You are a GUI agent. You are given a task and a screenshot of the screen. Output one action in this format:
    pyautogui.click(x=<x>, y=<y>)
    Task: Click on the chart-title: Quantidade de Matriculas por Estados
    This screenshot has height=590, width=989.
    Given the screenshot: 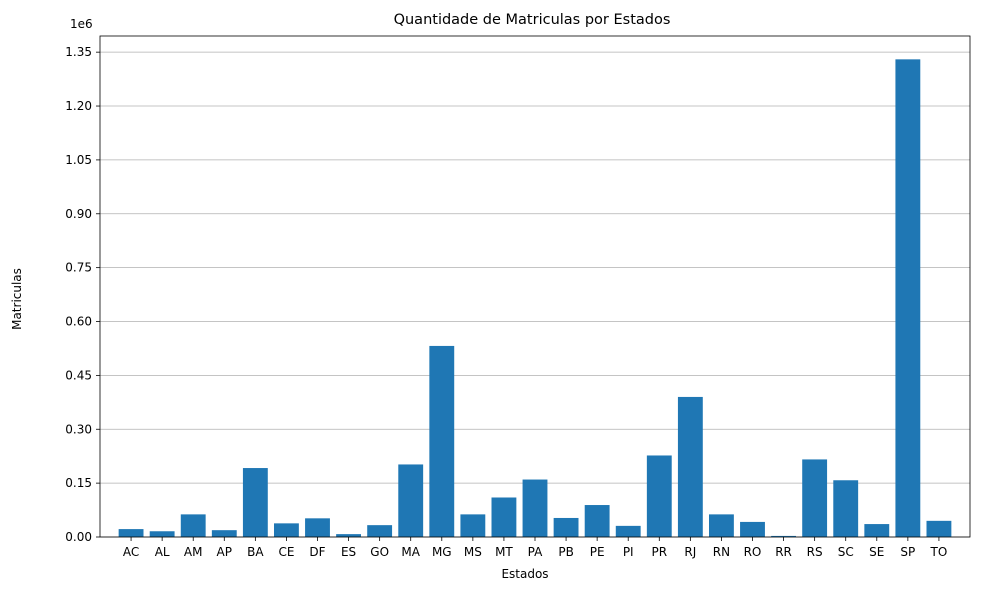 What is the action you would take?
    pyautogui.click(x=532, y=20)
    